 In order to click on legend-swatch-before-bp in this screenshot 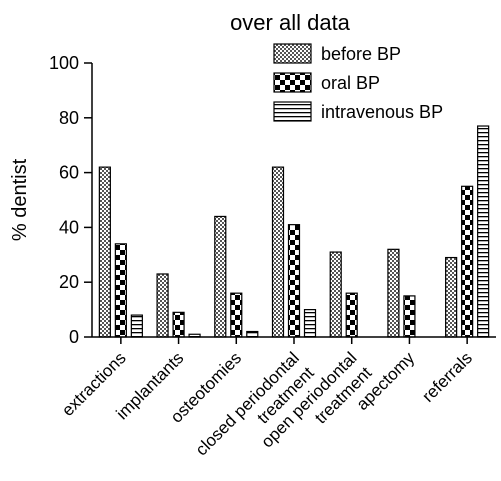, I will do `click(292, 53)`.